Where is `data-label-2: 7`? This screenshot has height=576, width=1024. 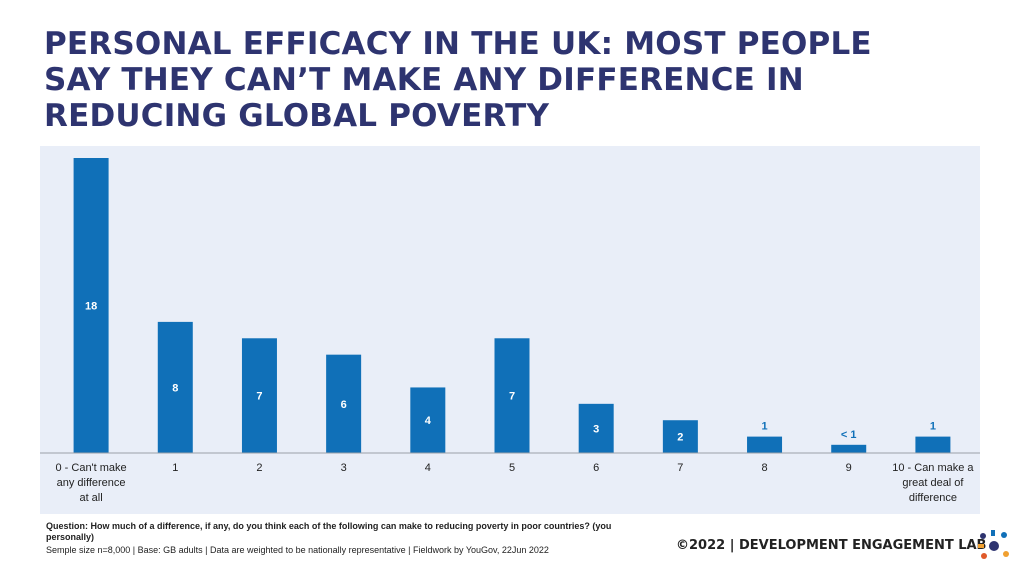
data-label-2: 7 is located at coordinates (259, 397).